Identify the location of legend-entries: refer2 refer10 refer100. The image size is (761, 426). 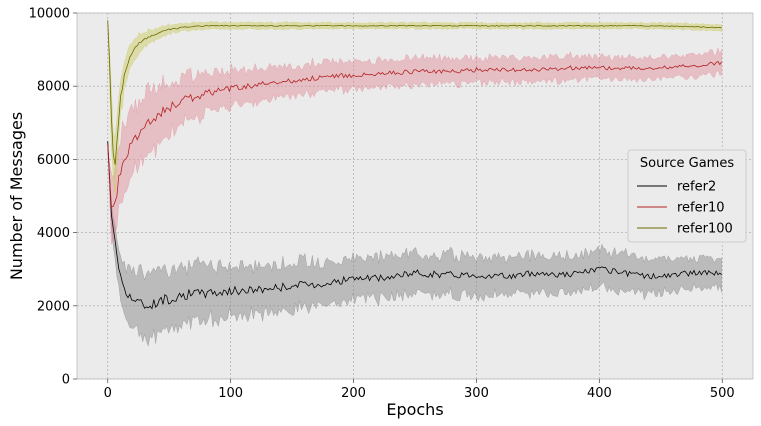
(685, 208).